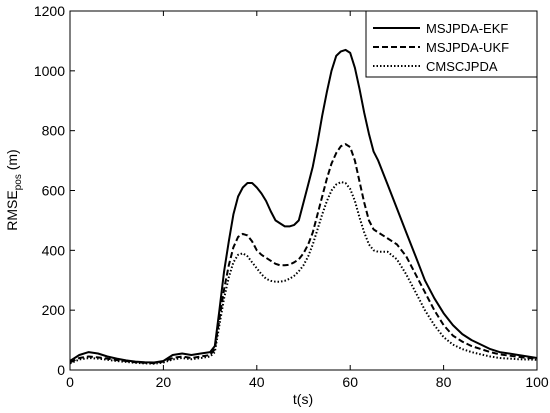  I want to click on y-tick-label: 800, so click(54, 131).